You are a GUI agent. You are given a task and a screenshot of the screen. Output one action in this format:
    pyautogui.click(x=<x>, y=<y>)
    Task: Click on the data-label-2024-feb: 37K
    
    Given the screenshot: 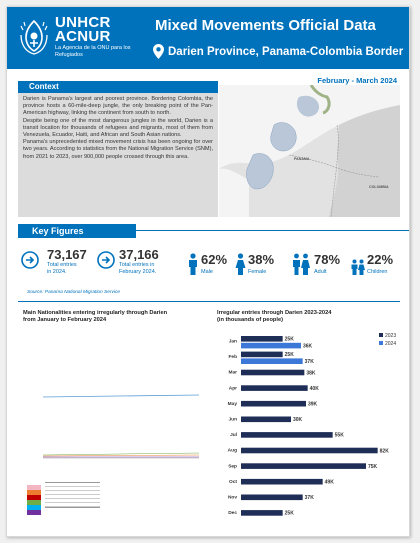 What is the action you would take?
    pyautogui.click(x=310, y=362)
    